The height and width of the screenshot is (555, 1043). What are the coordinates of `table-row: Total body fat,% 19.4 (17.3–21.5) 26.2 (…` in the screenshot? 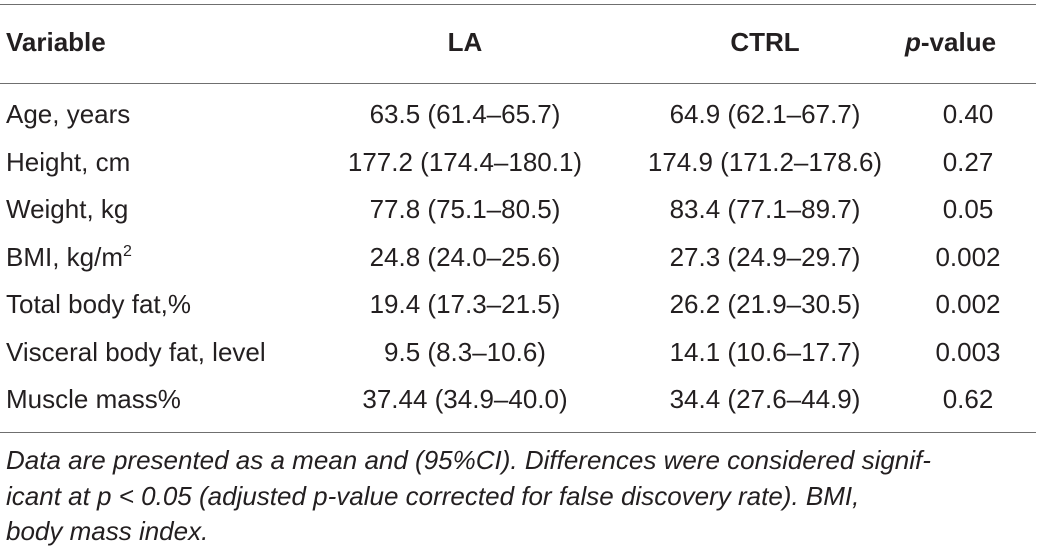 It's located at (518, 305).